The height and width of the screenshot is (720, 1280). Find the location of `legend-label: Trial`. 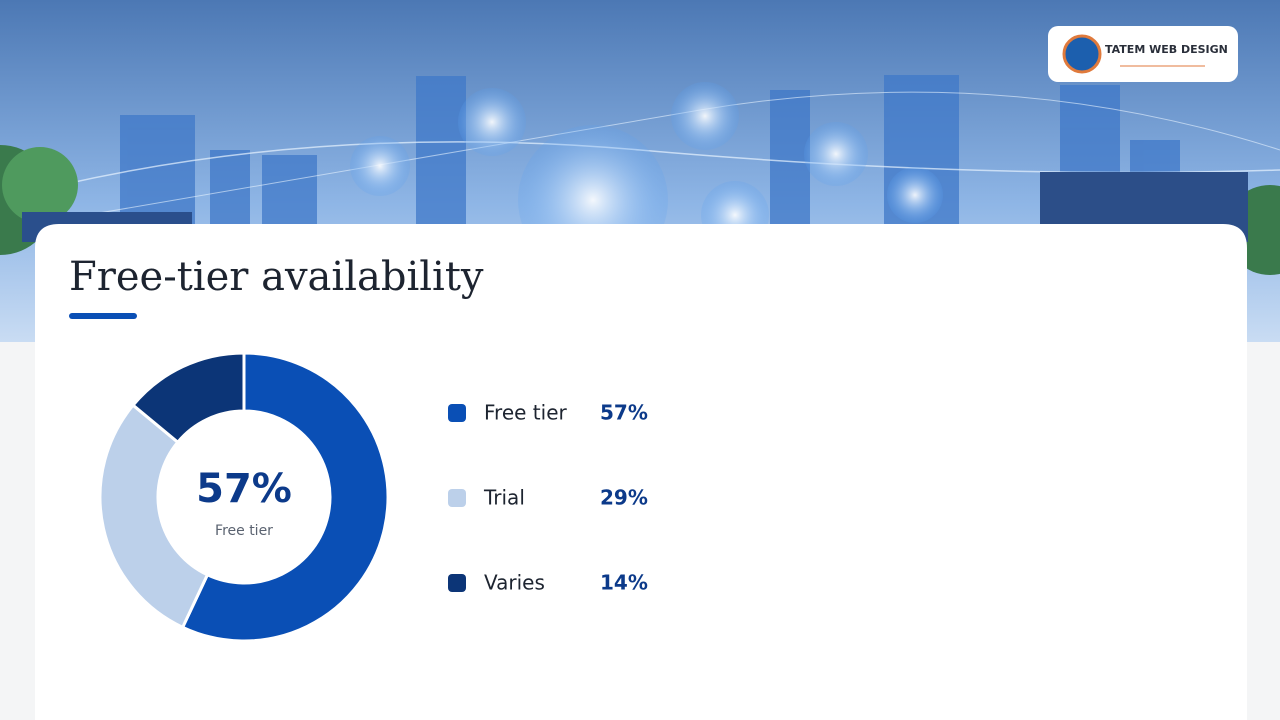

legend-label: Trial is located at coordinates (504, 498).